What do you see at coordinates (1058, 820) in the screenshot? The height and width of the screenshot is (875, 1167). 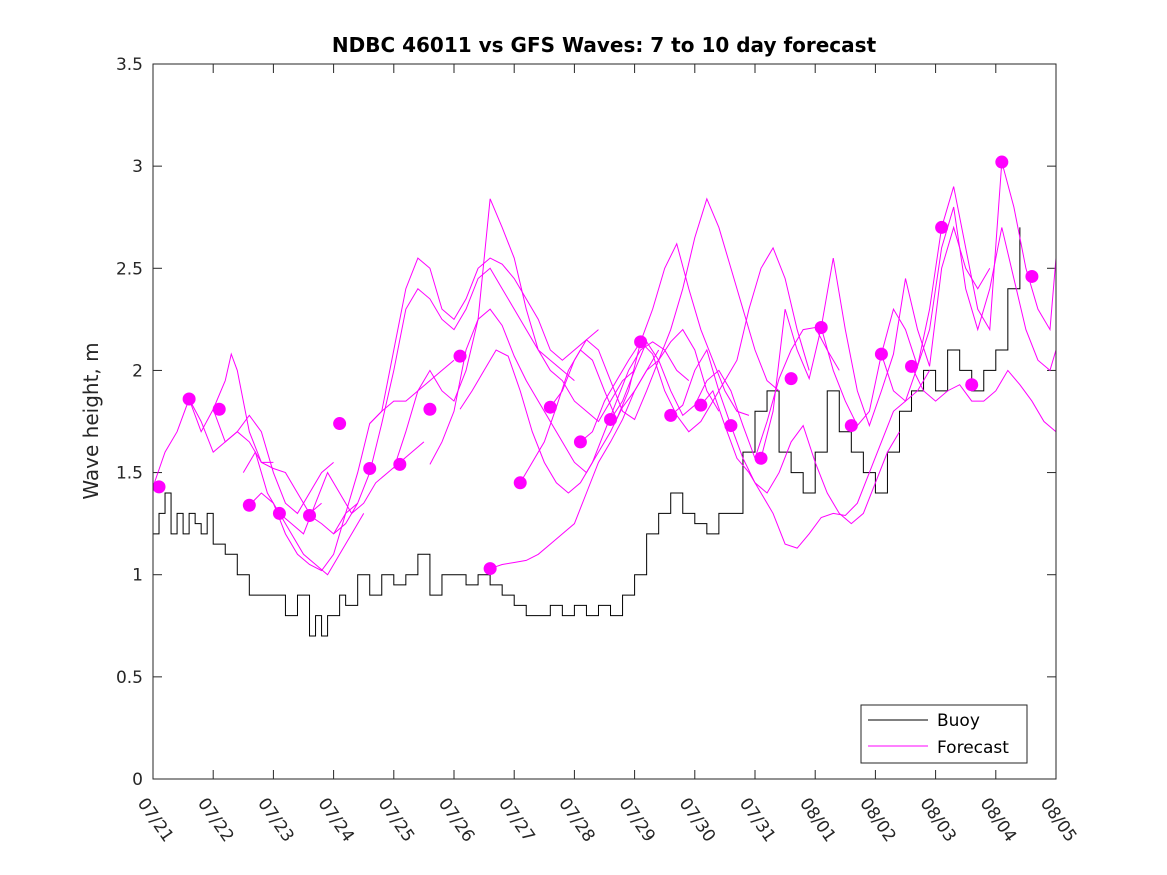 I see `x-tick-label: 08/05` at bounding box center [1058, 820].